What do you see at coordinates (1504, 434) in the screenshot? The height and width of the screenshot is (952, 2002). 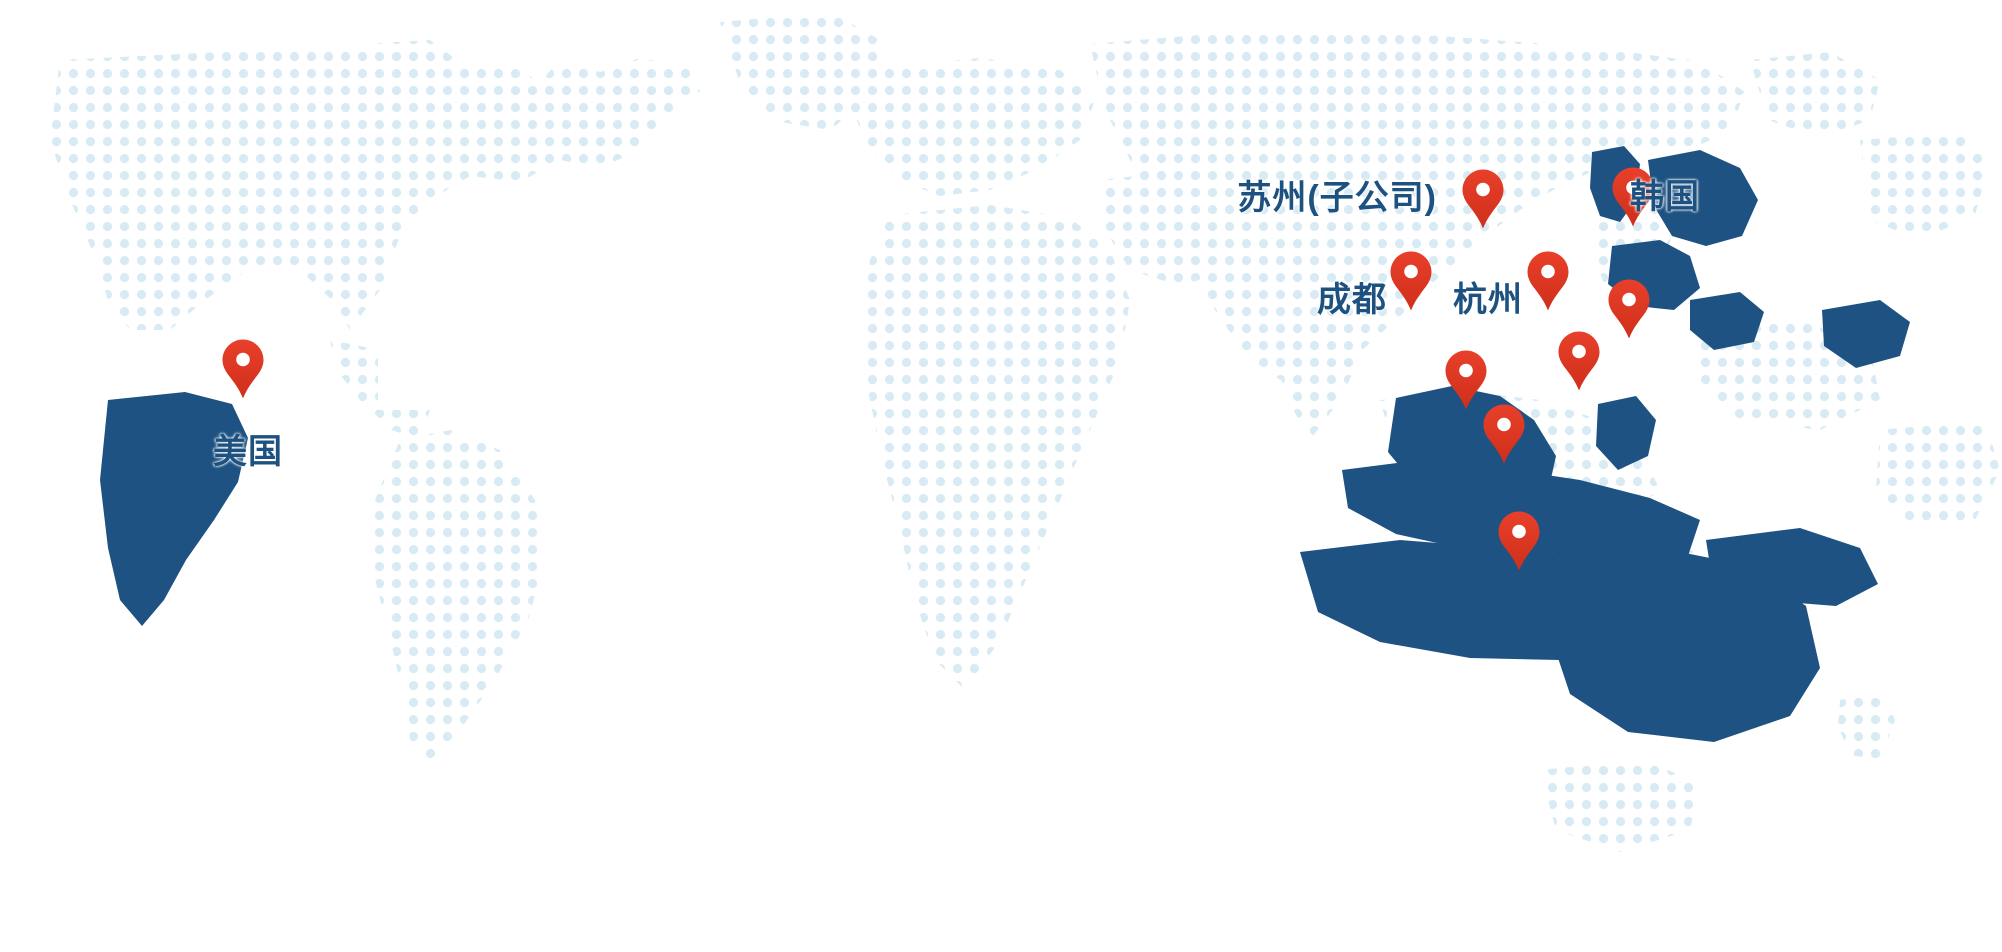 I see `map-marker-site-c` at bounding box center [1504, 434].